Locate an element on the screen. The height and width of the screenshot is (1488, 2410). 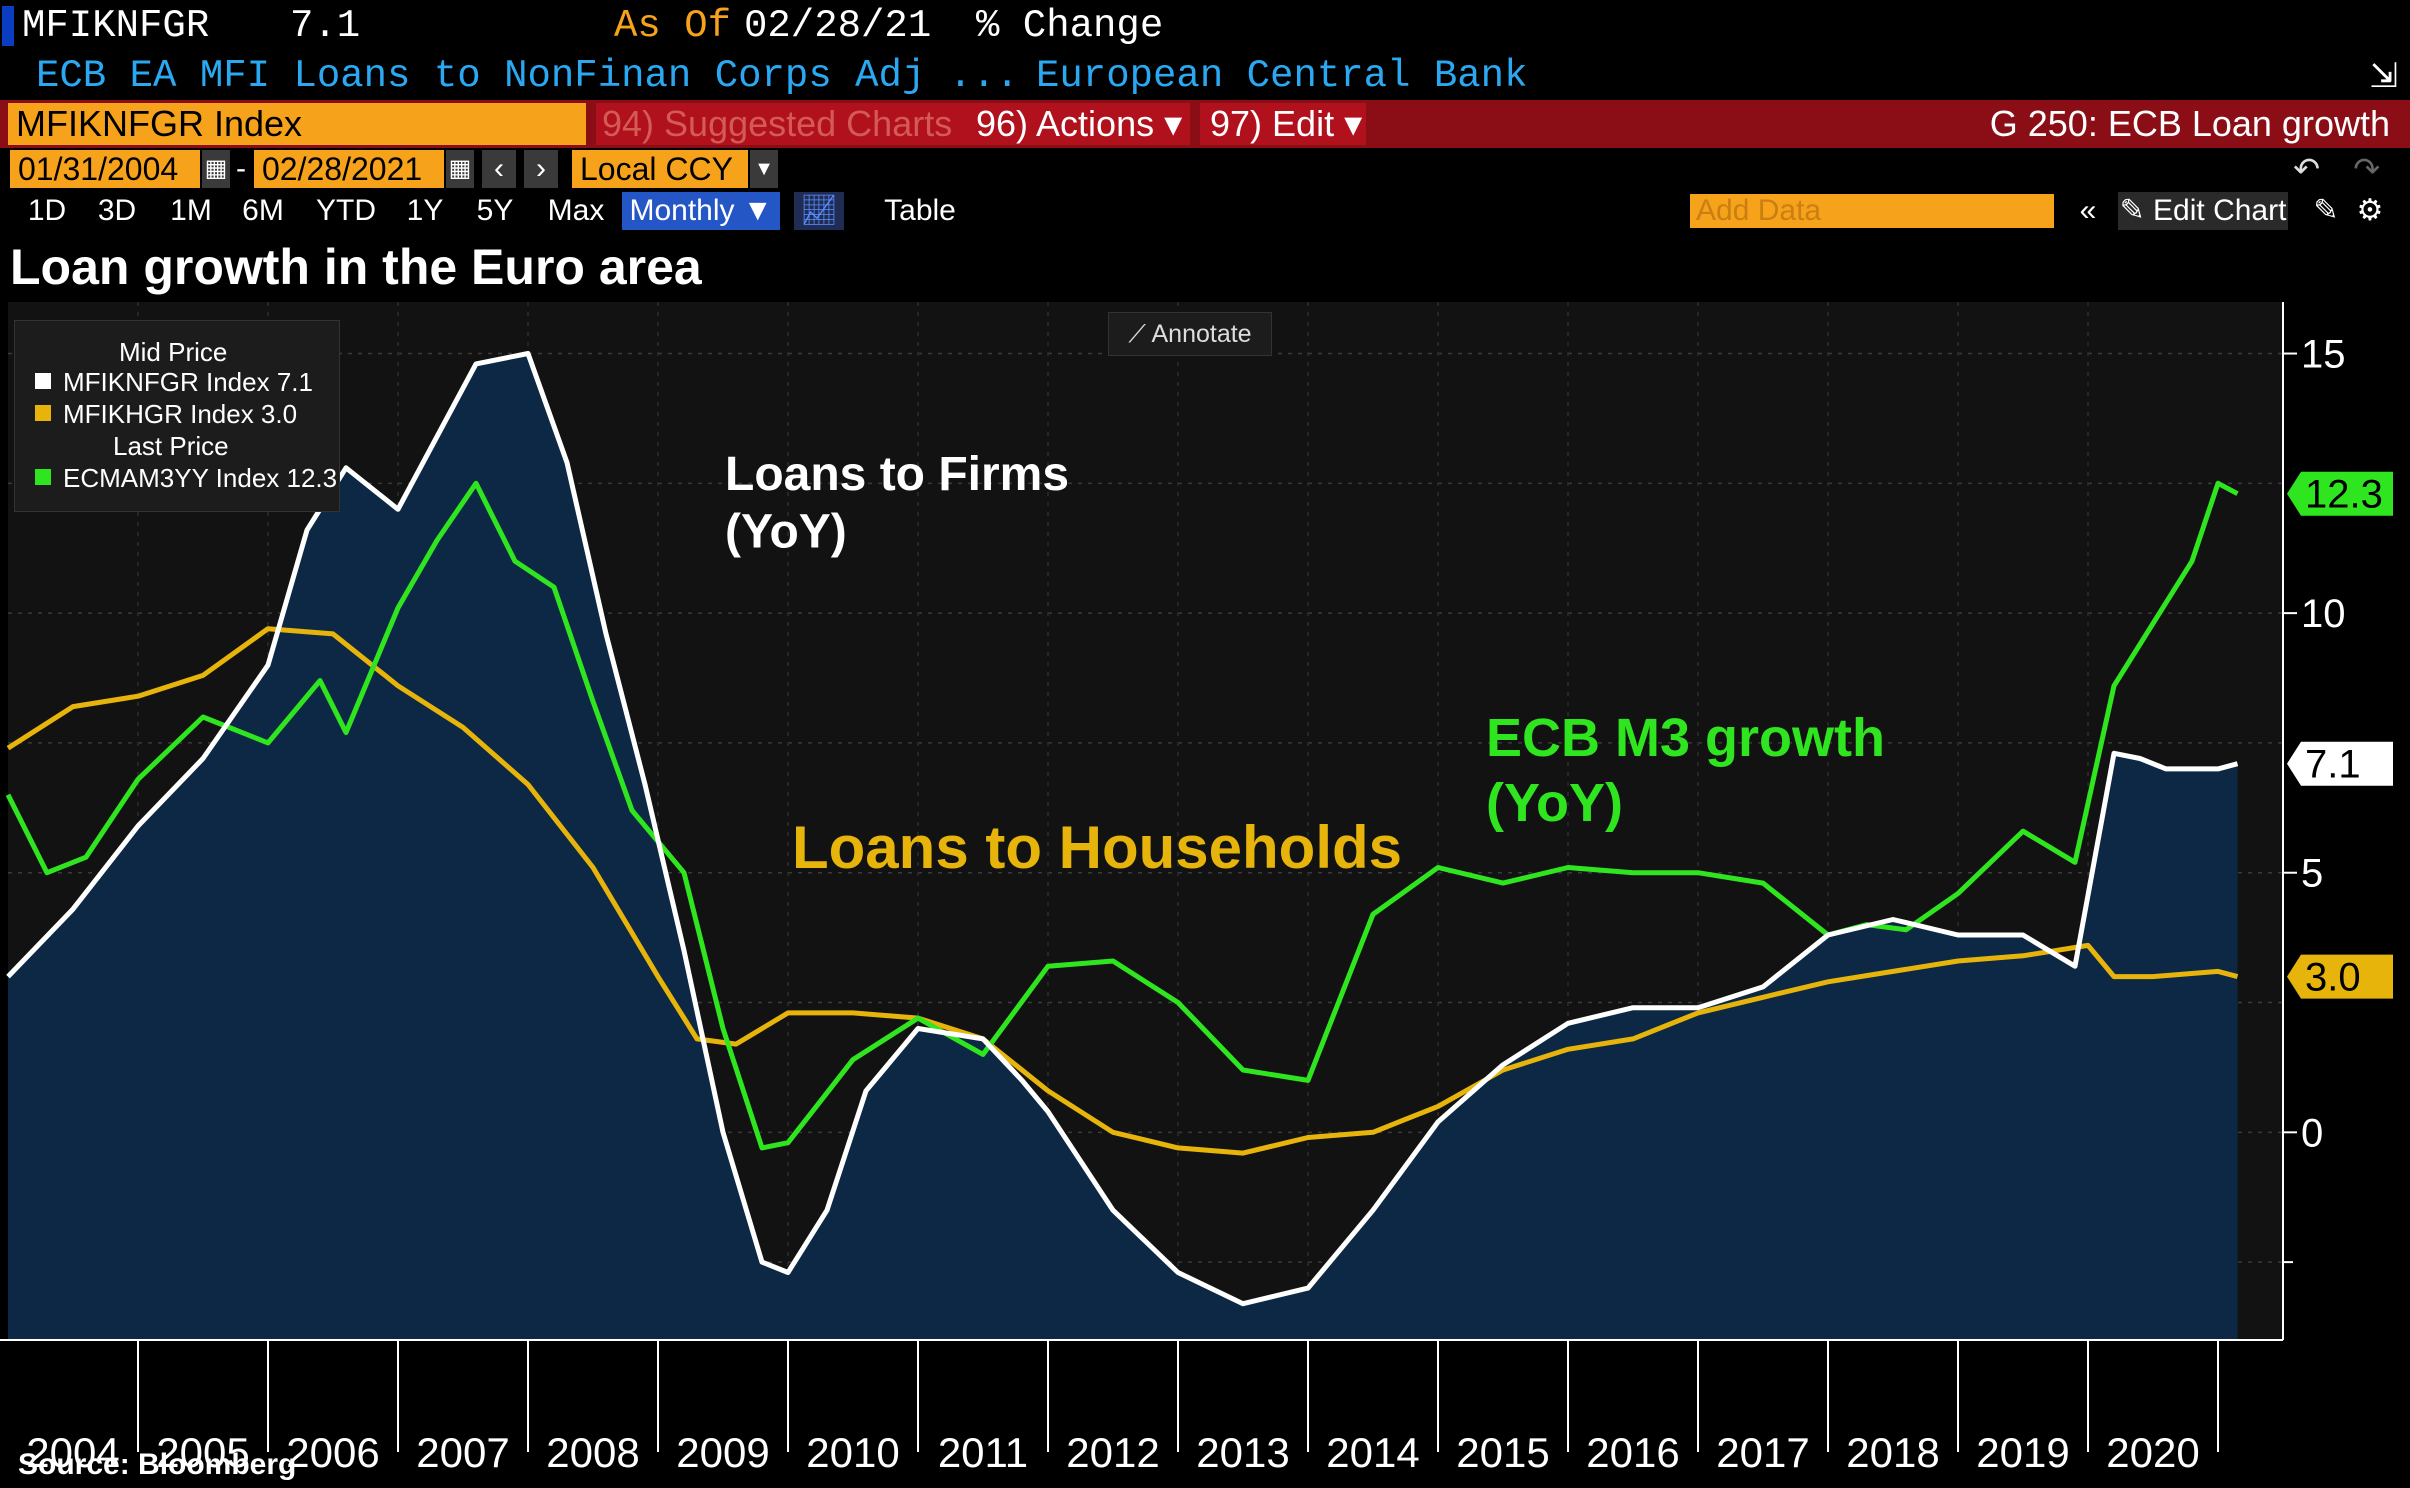
annotate-button: ⟋ Annotate is located at coordinates (1190, 334).